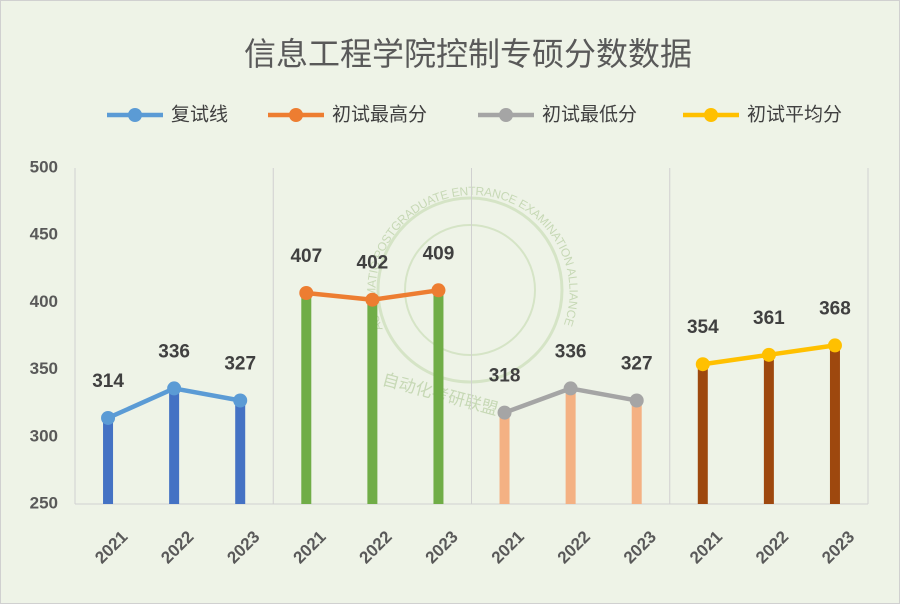 The image size is (900, 604). Describe the element at coordinates (505, 376) in the screenshot. I see `value-label: 318` at that location.